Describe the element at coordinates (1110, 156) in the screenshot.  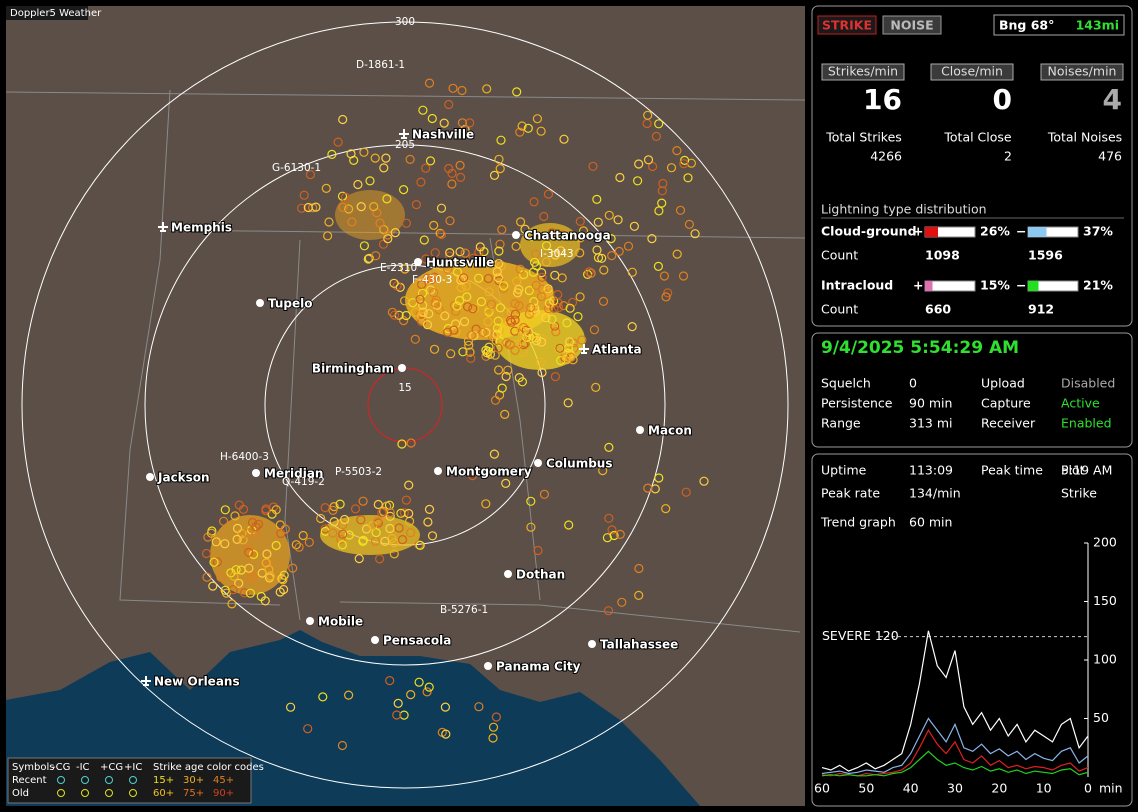
I see `total-value: 476` at that location.